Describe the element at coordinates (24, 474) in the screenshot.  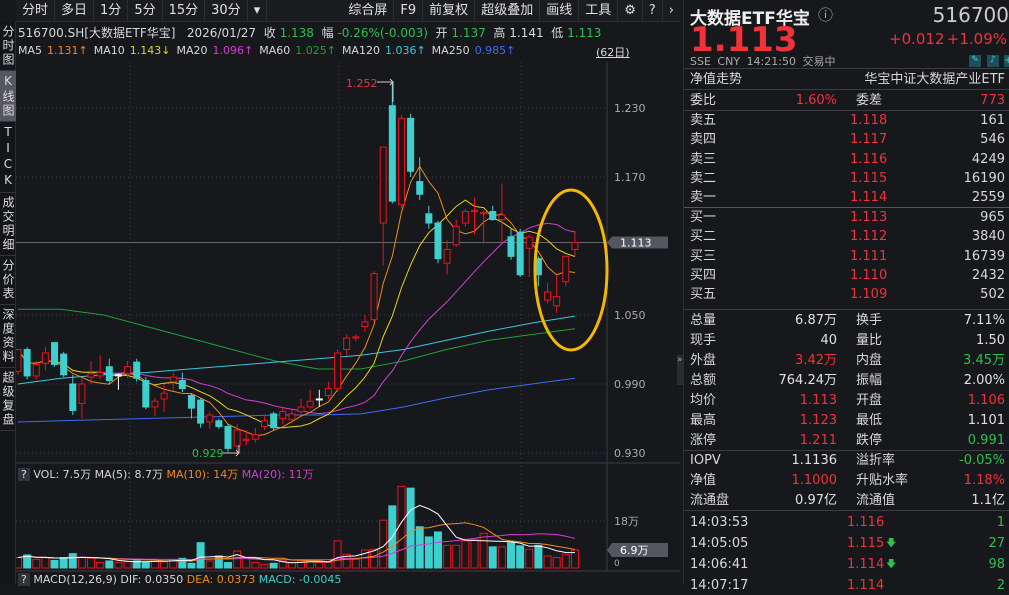
I see `volume-help-button: ?` at that location.